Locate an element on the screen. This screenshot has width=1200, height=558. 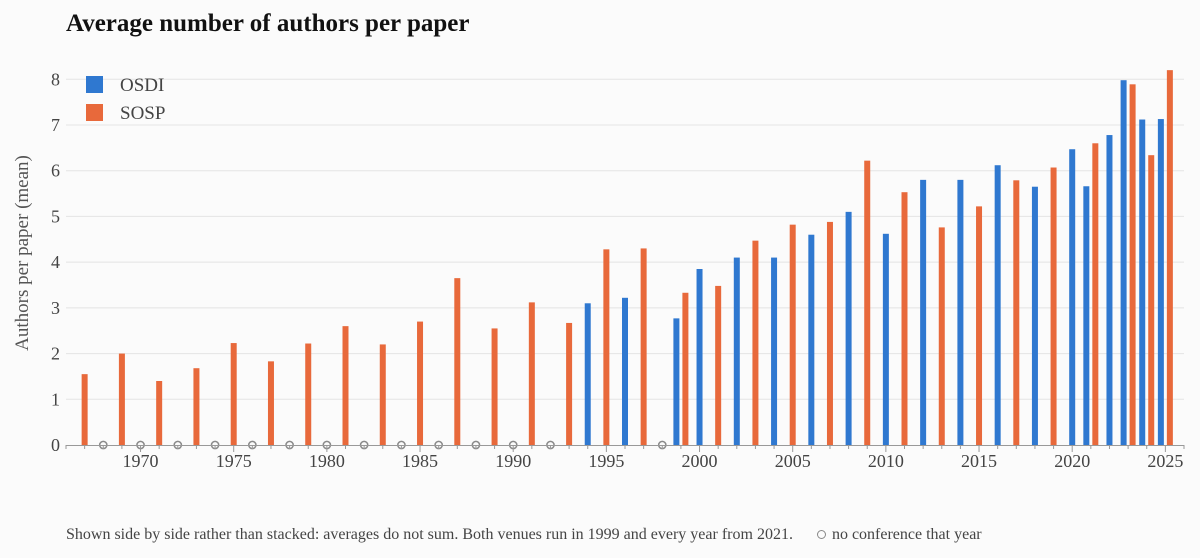
x-tick-label: 1980 is located at coordinates (327, 461).